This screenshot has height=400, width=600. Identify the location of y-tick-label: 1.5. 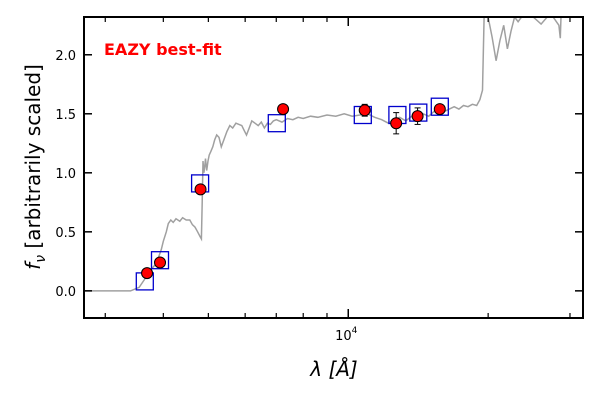
(65, 115).